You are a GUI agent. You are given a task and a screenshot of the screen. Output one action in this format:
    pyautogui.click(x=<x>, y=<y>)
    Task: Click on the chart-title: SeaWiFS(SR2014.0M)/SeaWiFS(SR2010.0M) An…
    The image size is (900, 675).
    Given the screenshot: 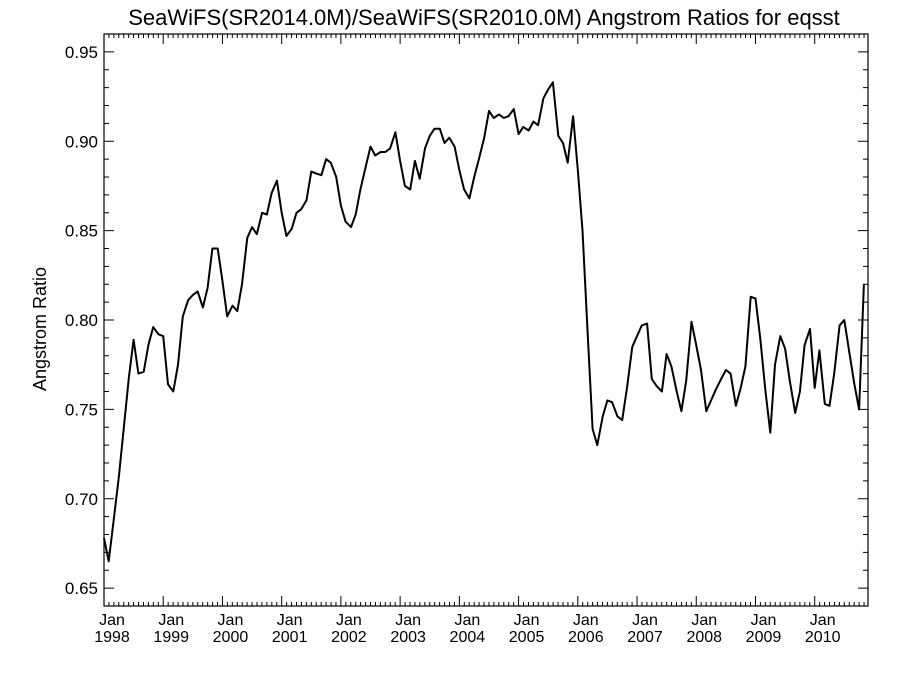 What is the action you would take?
    pyautogui.click(x=484, y=17)
    